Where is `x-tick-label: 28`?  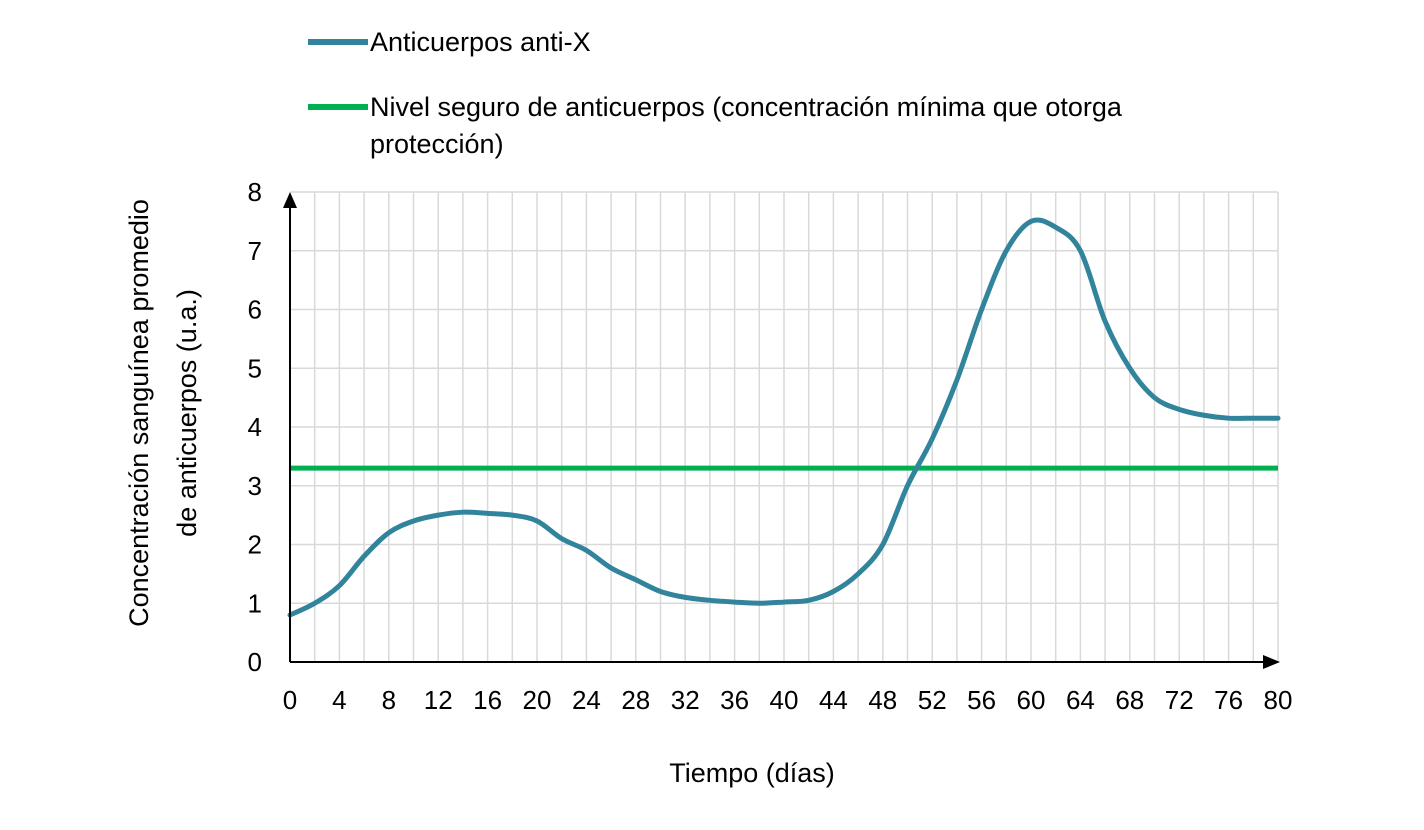
x-tick-label: 28 is located at coordinates (635, 700).